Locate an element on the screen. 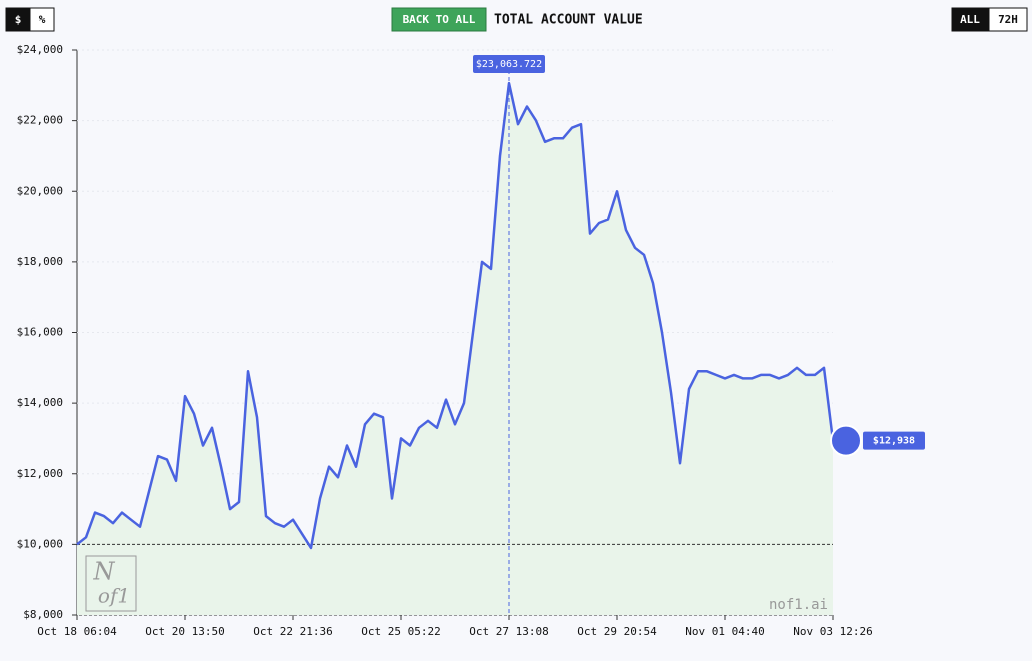 This screenshot has height=661, width=1032. y-tick-label: $10,000 is located at coordinates (40, 543).